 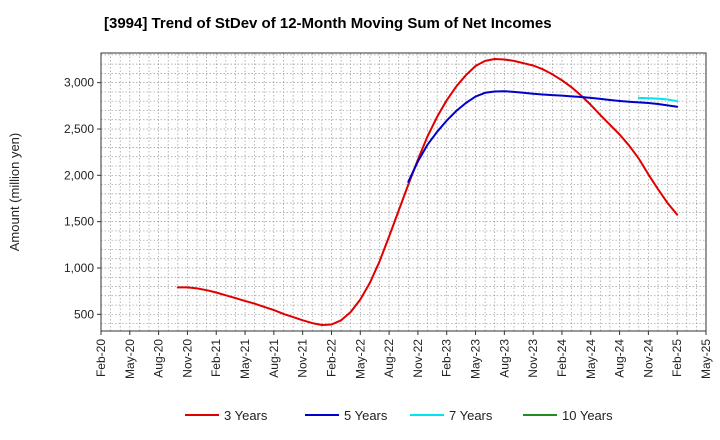 What do you see at coordinates (706, 359) in the screenshot?
I see `x-tick-label: May-25` at bounding box center [706, 359].